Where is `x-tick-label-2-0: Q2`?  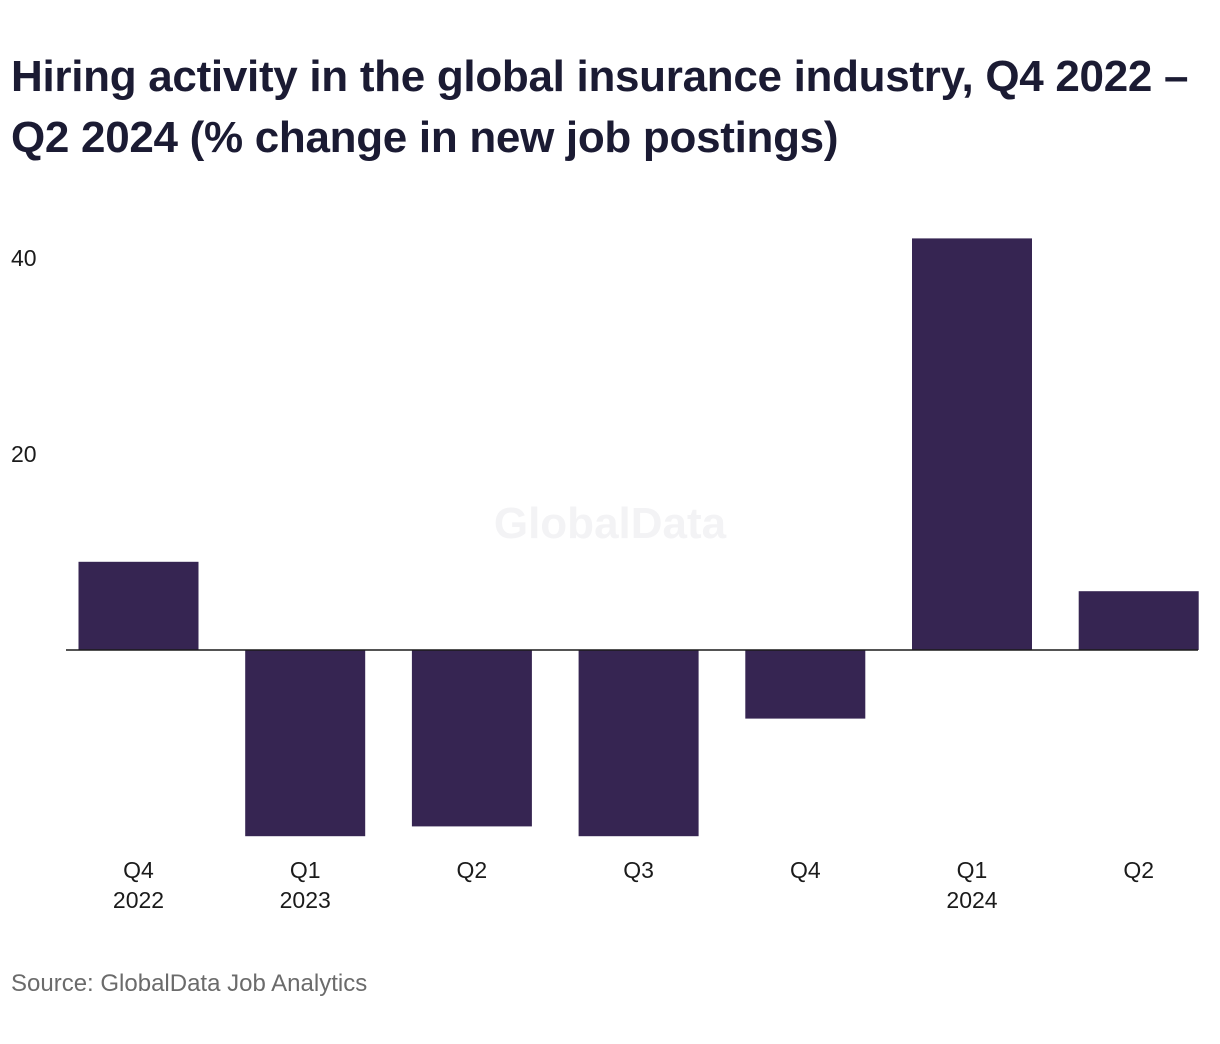
x-tick-label-2-0: Q2 is located at coordinates (472, 870).